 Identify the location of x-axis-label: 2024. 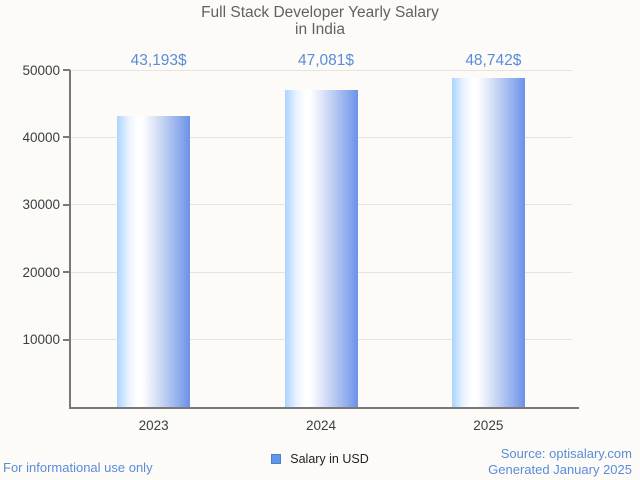
(321, 425).